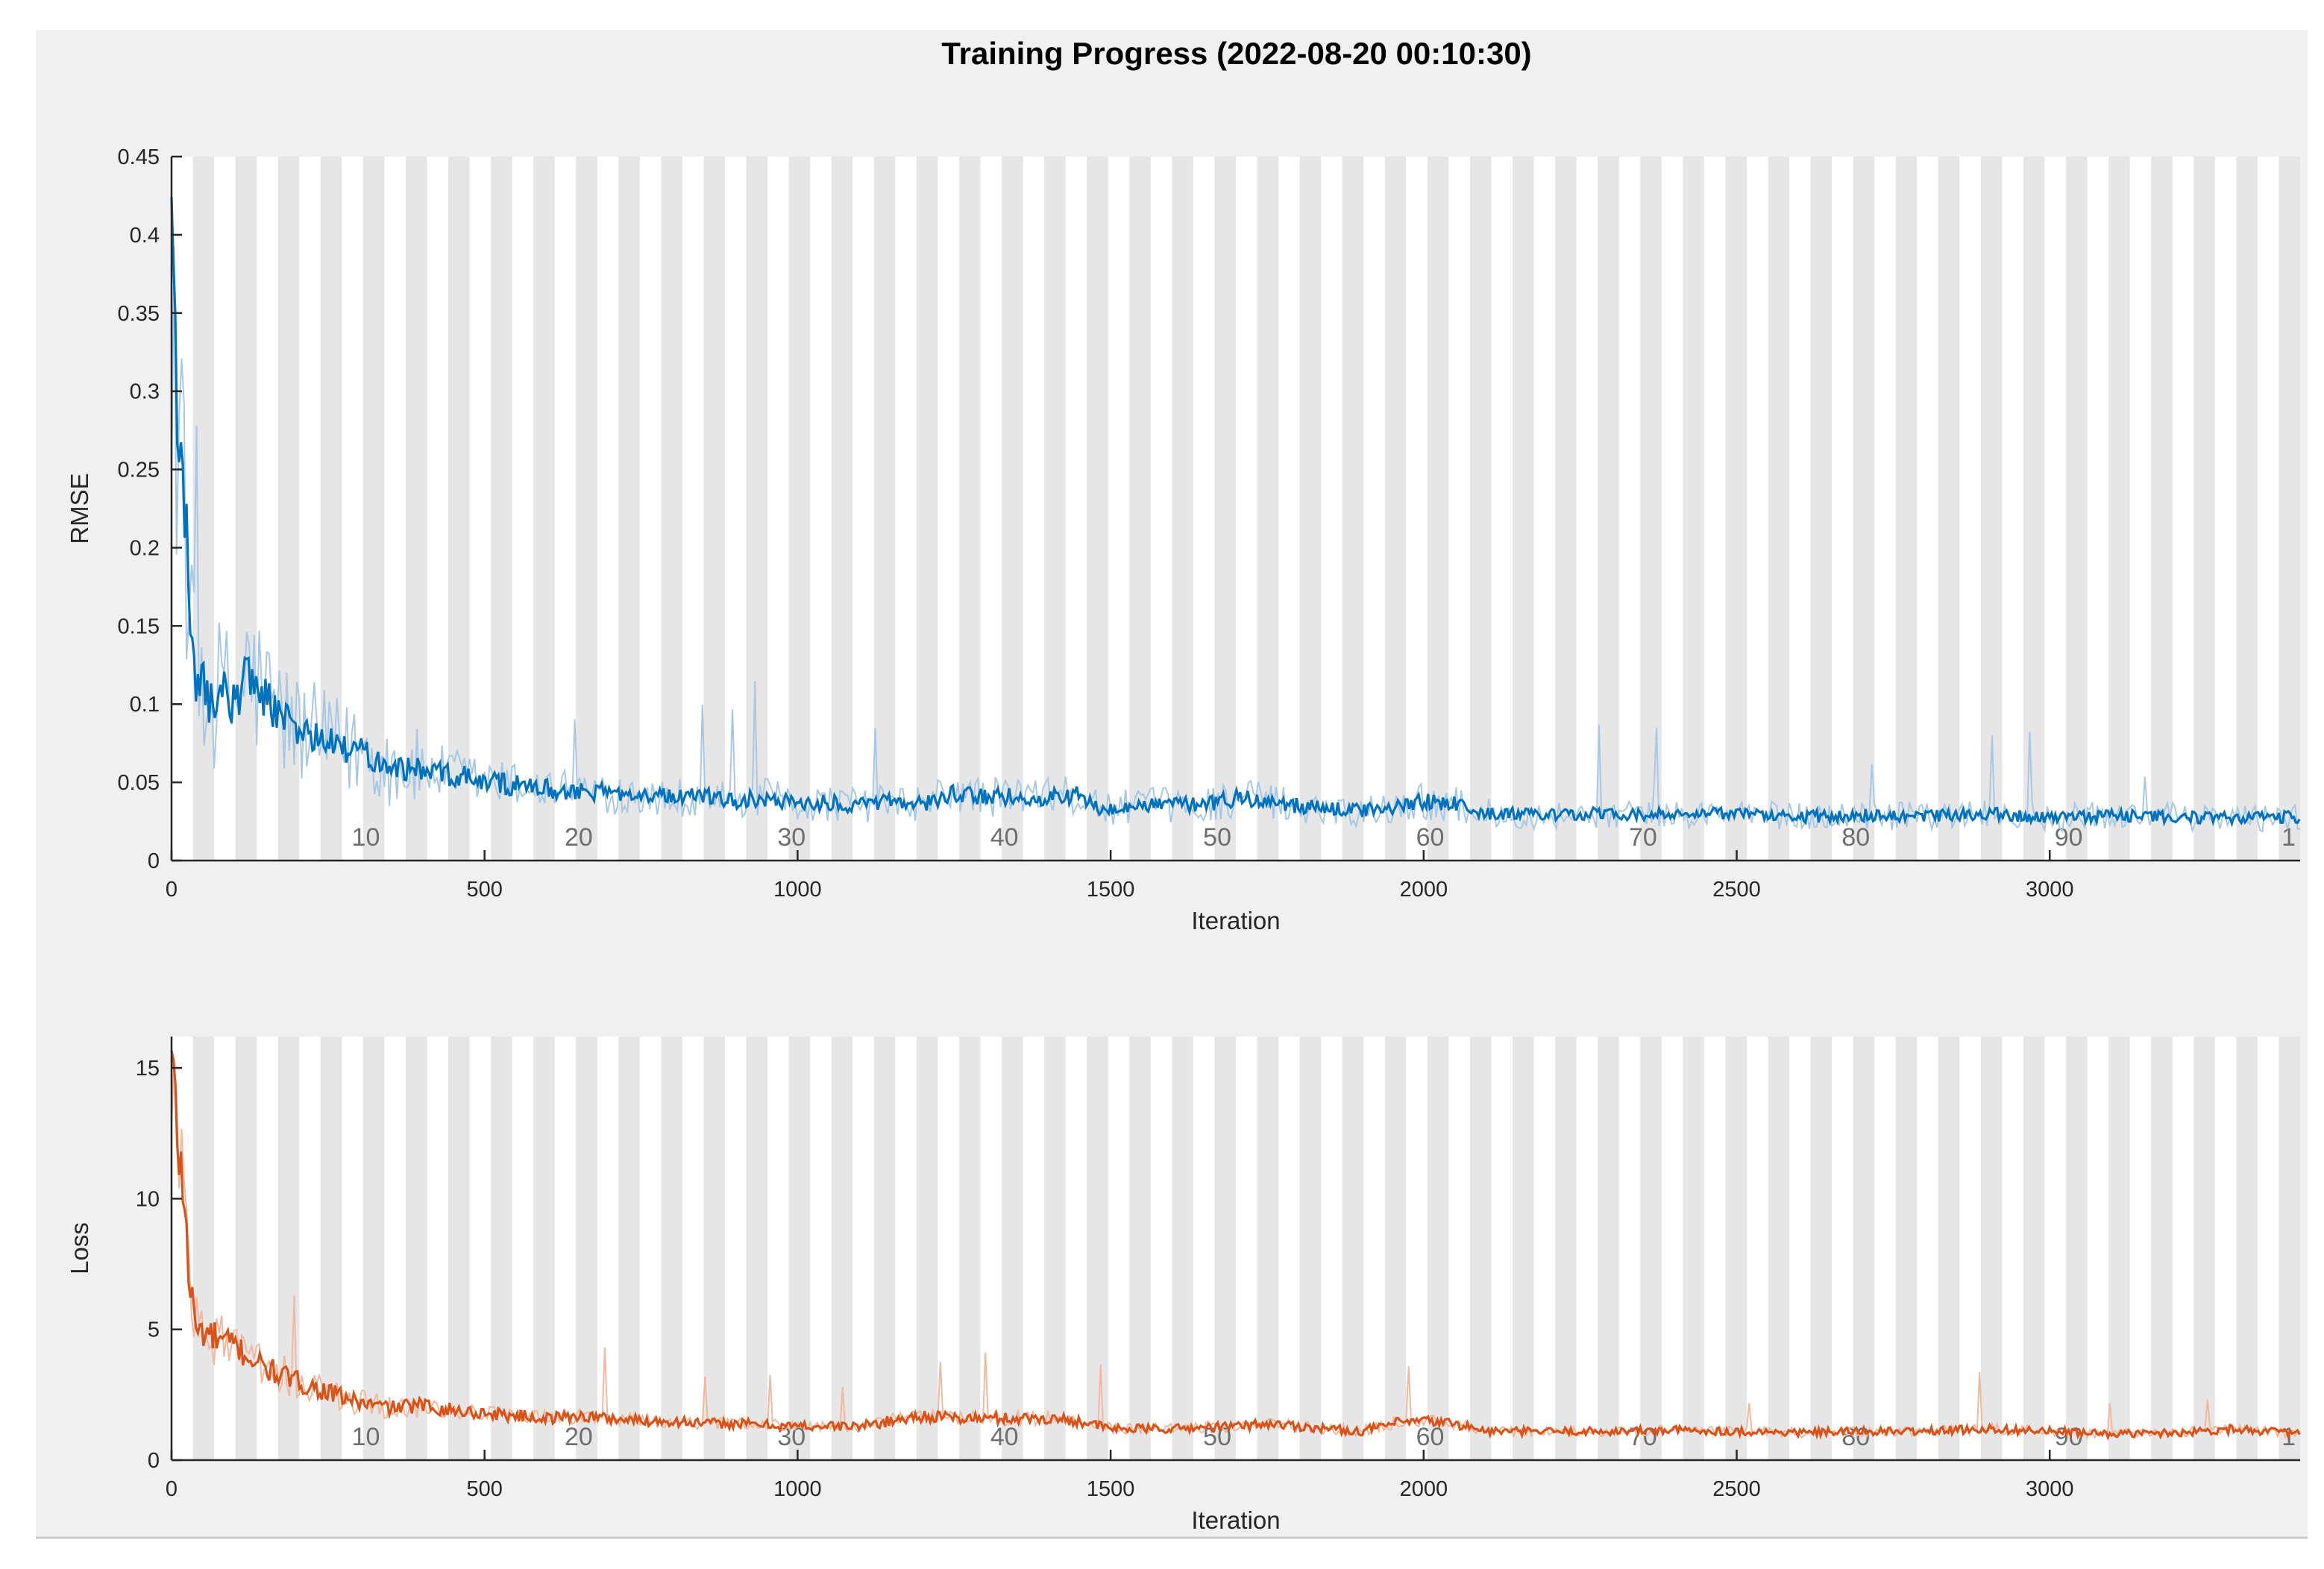  What do you see at coordinates (798, 890) in the screenshot?
I see `x-tick-label: 1000` at bounding box center [798, 890].